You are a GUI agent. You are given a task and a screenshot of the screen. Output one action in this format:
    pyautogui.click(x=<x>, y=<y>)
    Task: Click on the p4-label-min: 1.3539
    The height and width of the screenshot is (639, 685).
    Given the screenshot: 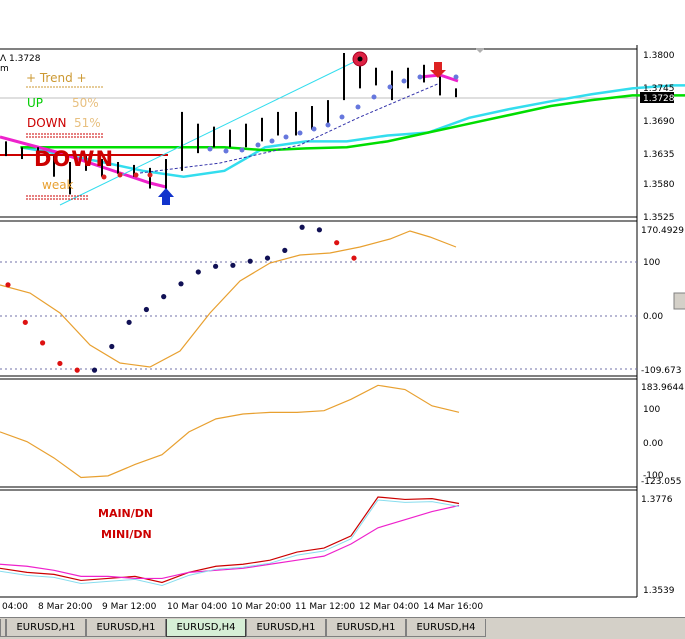 What is the action you would take?
    pyautogui.click(x=659, y=591)
    